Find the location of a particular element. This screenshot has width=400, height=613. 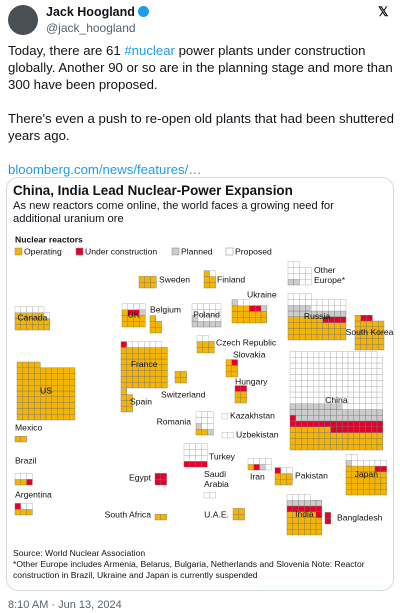

country-label: India is located at coordinates (304, 514).